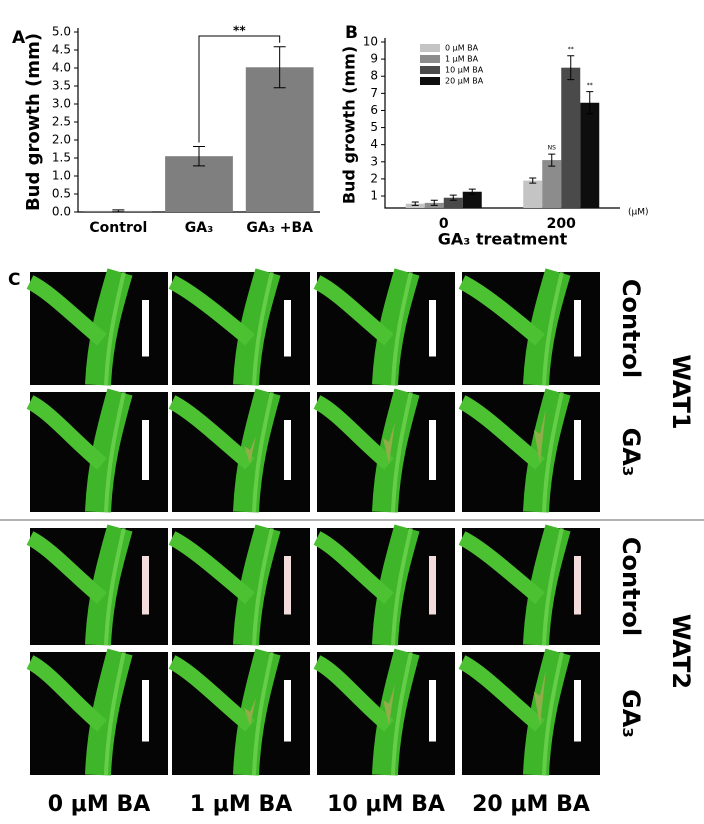 The width and height of the screenshot is (704, 824). I want to click on x-axis-label: GA₃ treatment, so click(503, 239).